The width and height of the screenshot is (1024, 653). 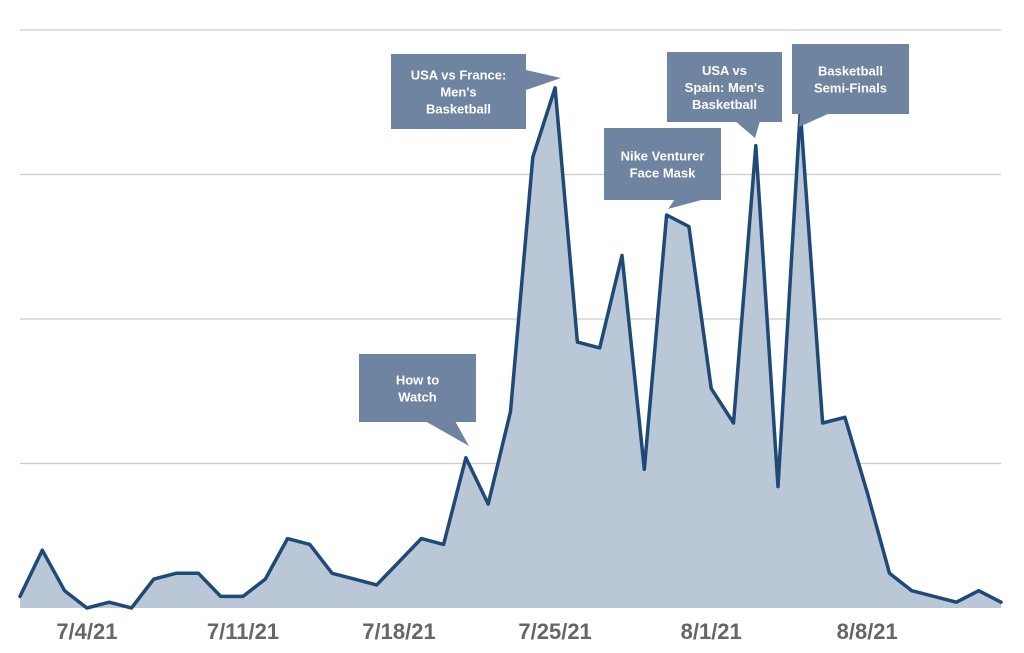 What do you see at coordinates (554, 631) in the screenshot?
I see `x-tick-label: 7/25/21` at bounding box center [554, 631].